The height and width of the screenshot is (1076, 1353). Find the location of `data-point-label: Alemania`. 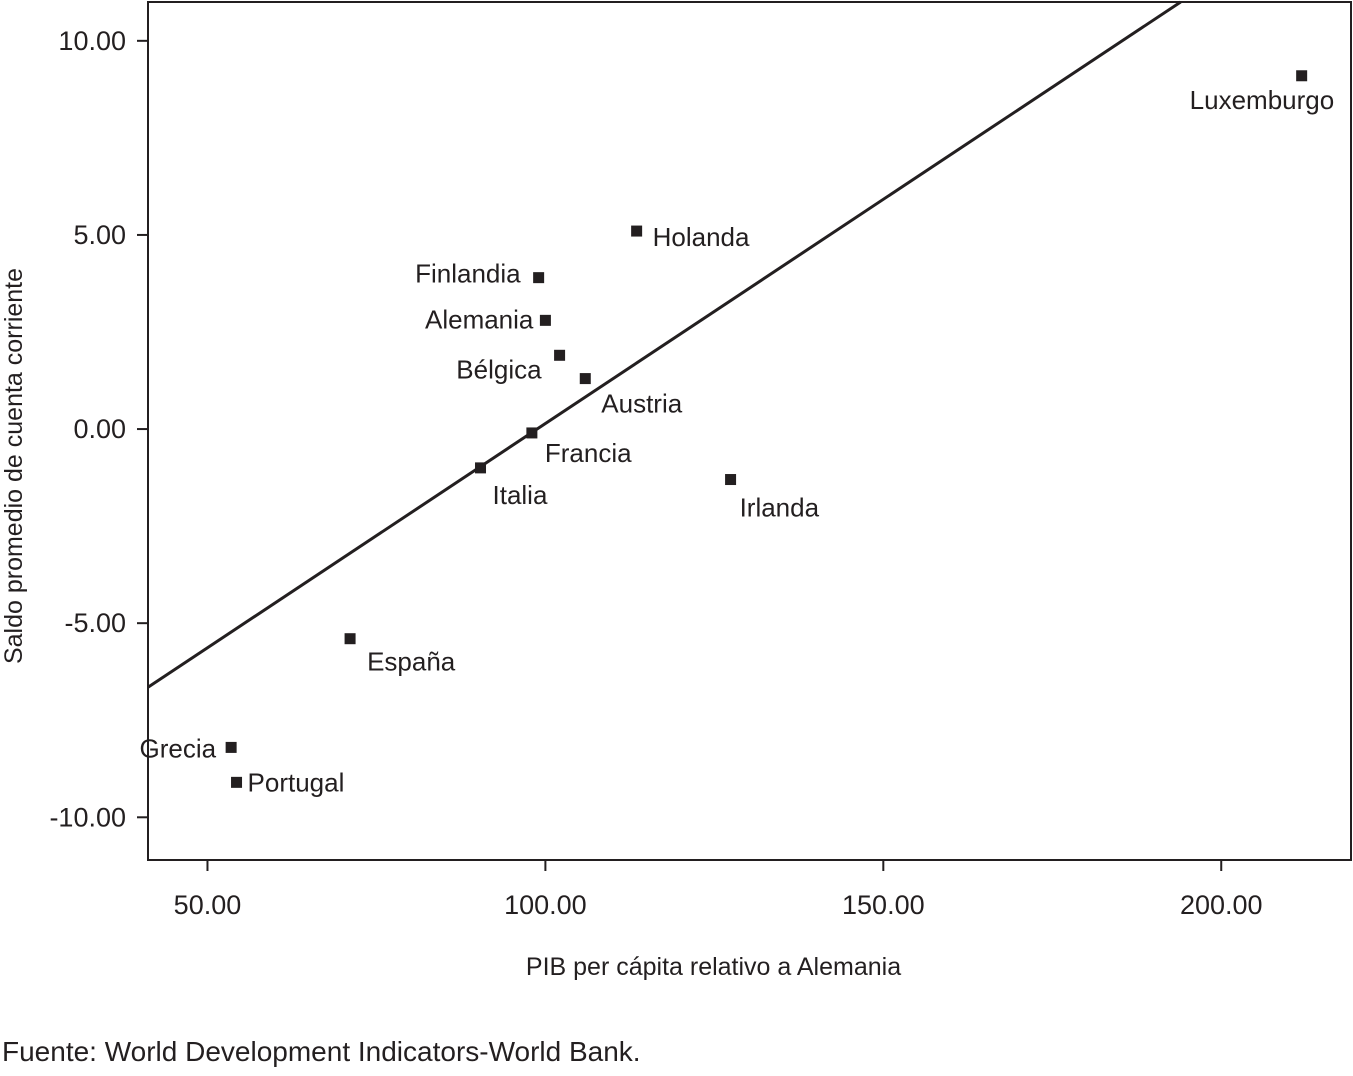

data-point-label: Alemania is located at coordinates (479, 319).